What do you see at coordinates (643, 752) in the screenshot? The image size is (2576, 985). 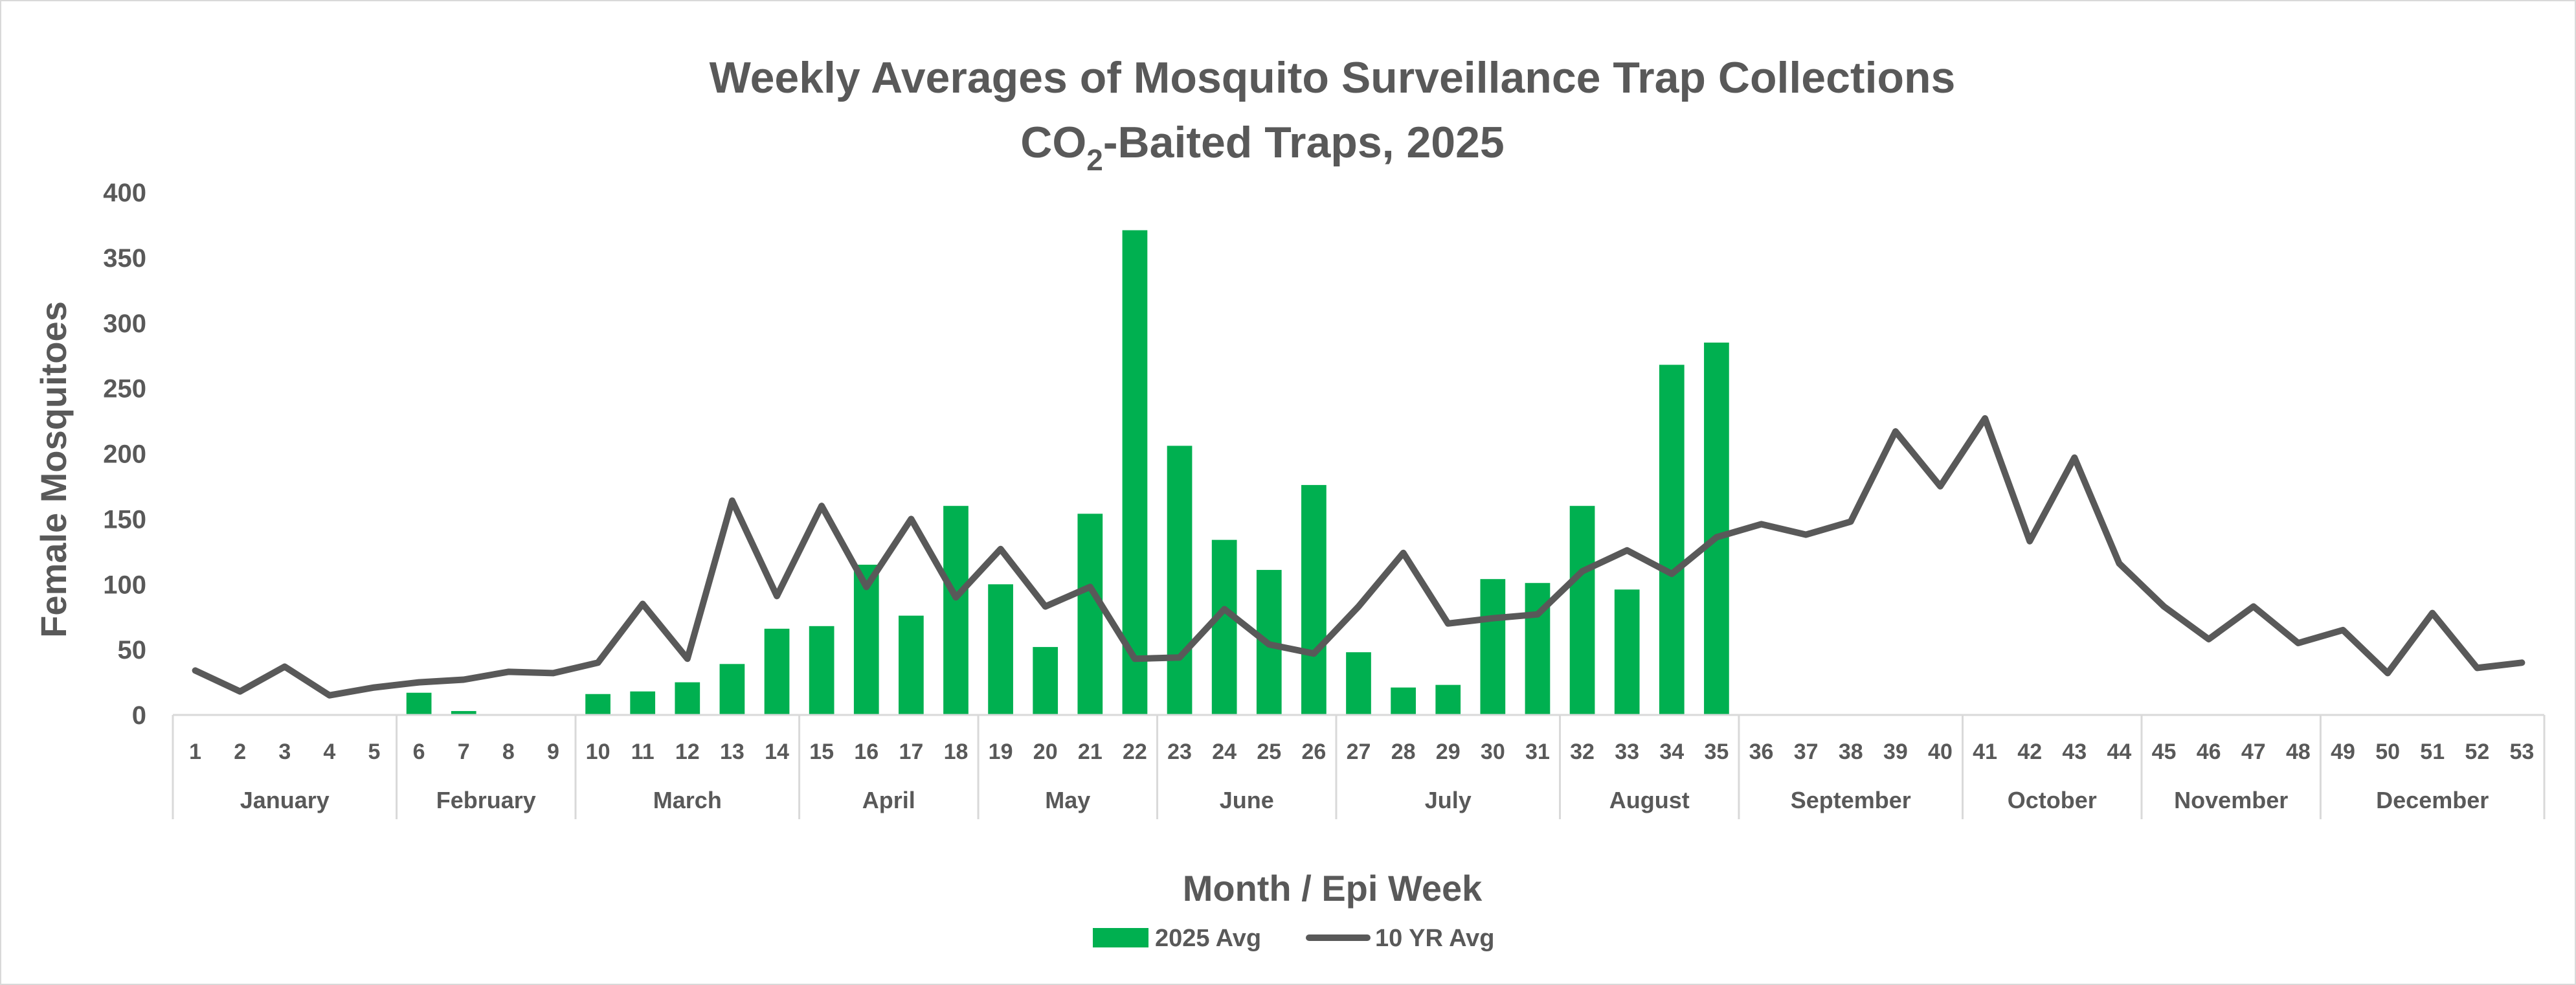 I see `x-tick-label: 11` at bounding box center [643, 752].